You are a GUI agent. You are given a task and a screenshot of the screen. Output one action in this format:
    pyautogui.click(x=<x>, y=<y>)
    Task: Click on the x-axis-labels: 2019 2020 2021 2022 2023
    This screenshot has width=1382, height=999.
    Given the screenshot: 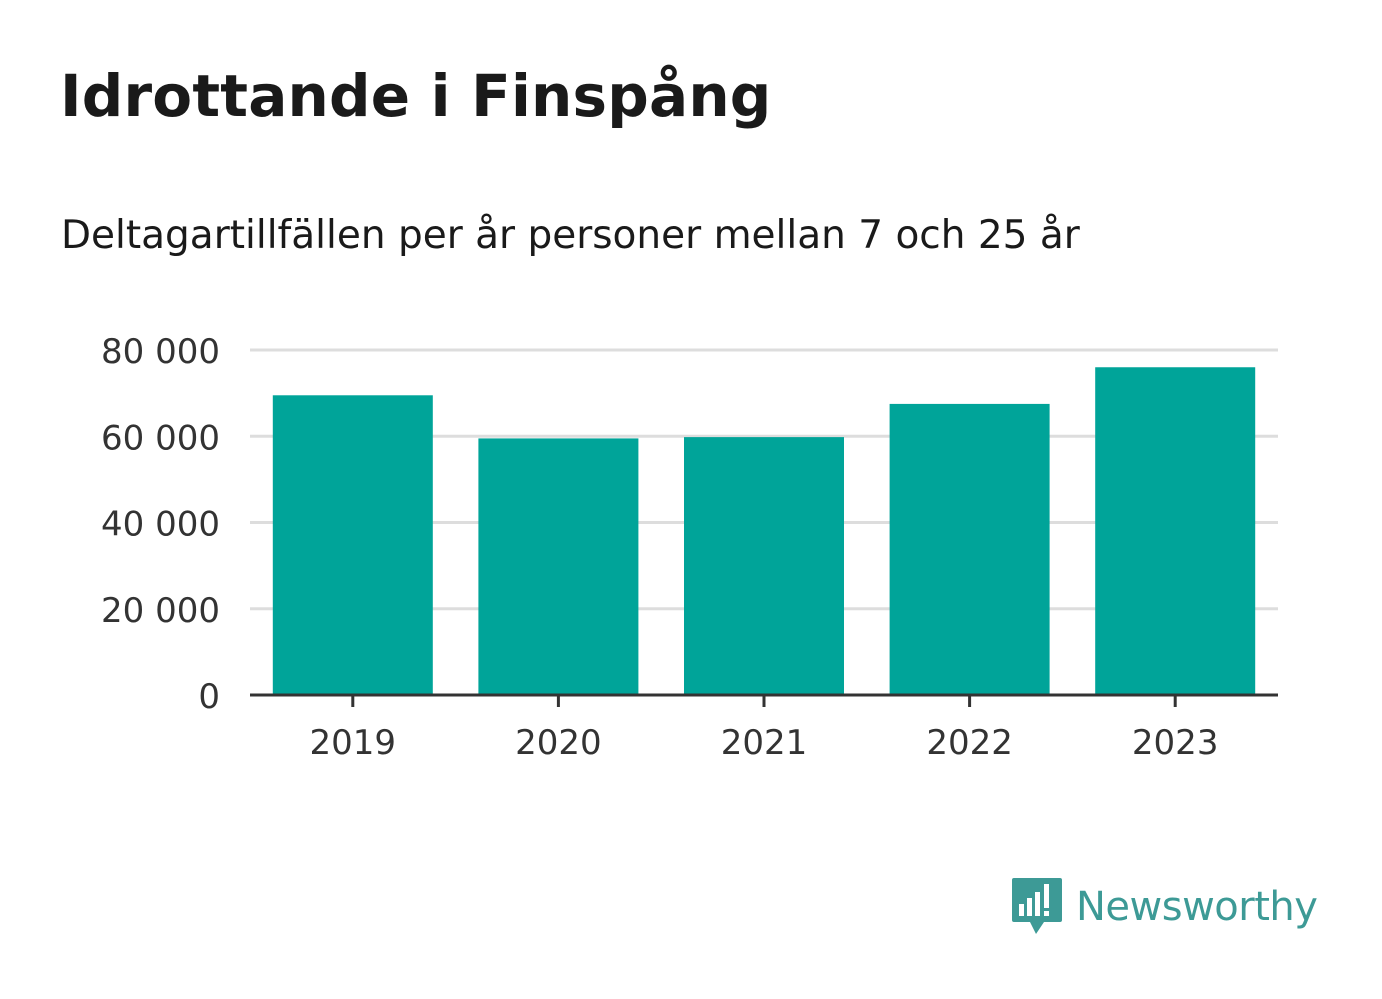 What is the action you would take?
    pyautogui.click(x=764, y=743)
    